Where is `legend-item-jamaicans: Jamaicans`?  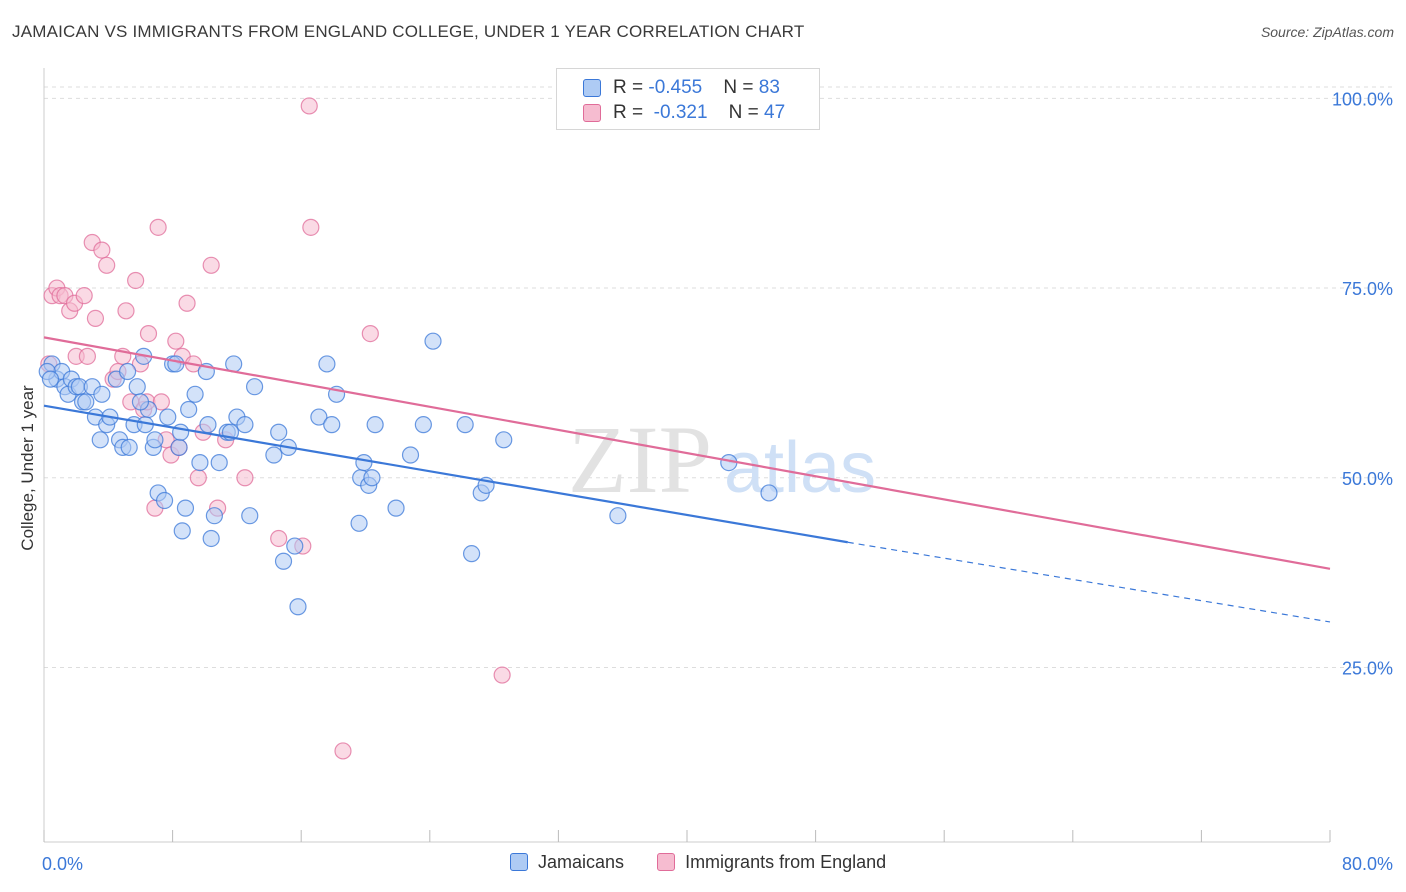
legend-item-jamaicans: Jamaicans is located at coordinates (567, 862).